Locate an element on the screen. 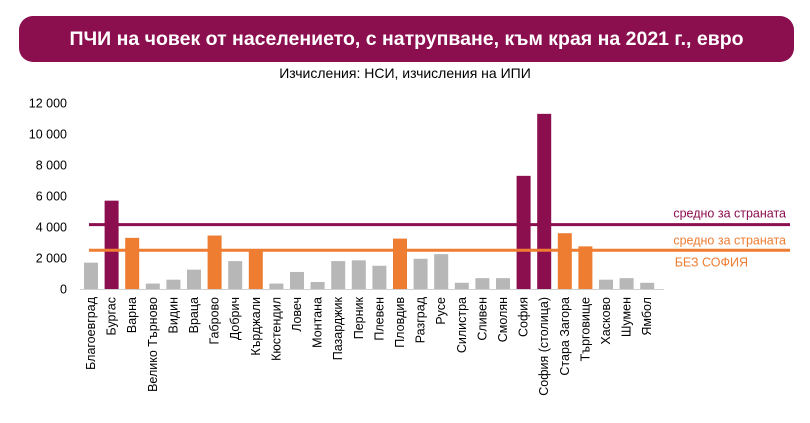 Image resolution: width=810 pixels, height=423 pixels. x-tick-label: Велико Търново is located at coordinates (153, 344).